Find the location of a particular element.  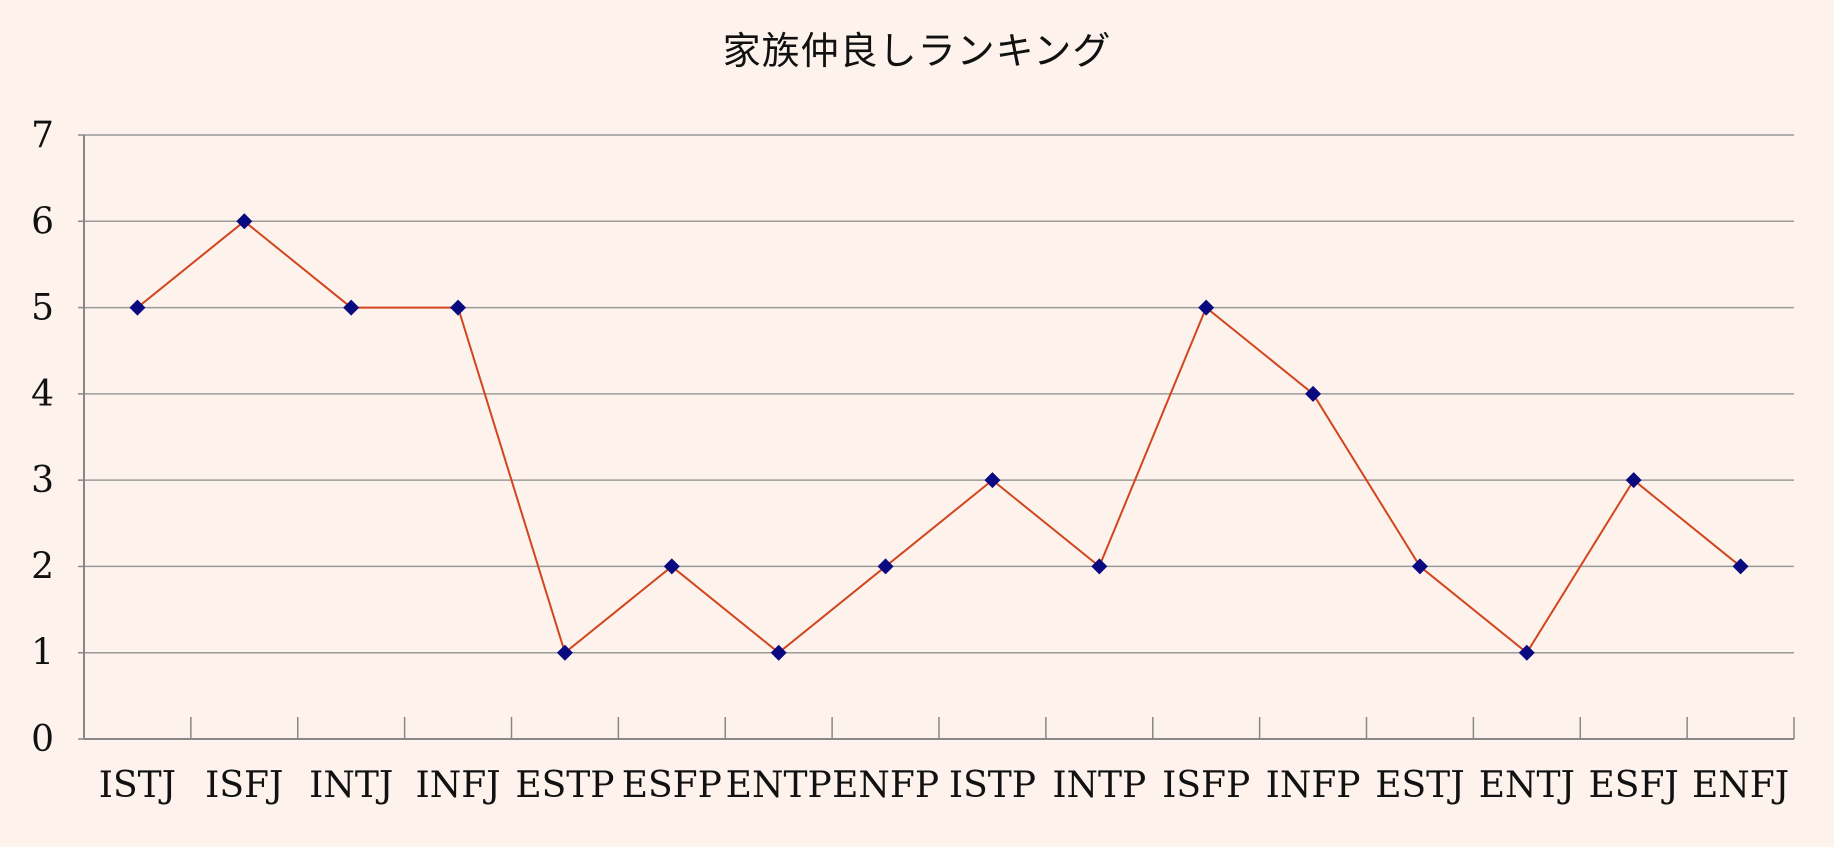

x-tick-label: ISFP is located at coordinates (1206, 785).